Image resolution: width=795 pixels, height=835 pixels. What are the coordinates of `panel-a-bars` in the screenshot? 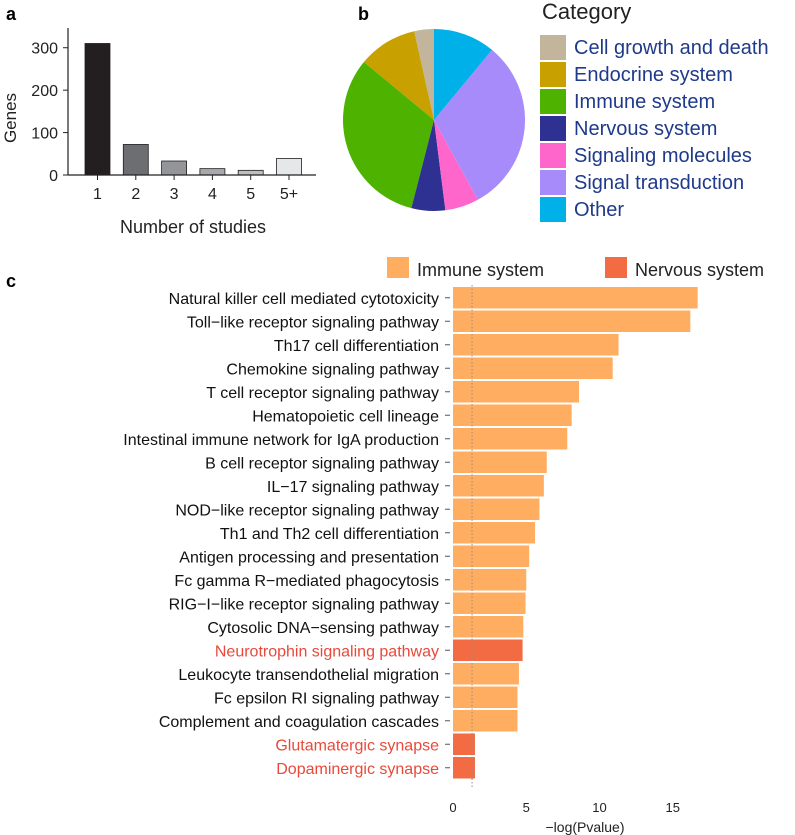 It's located at (193, 109).